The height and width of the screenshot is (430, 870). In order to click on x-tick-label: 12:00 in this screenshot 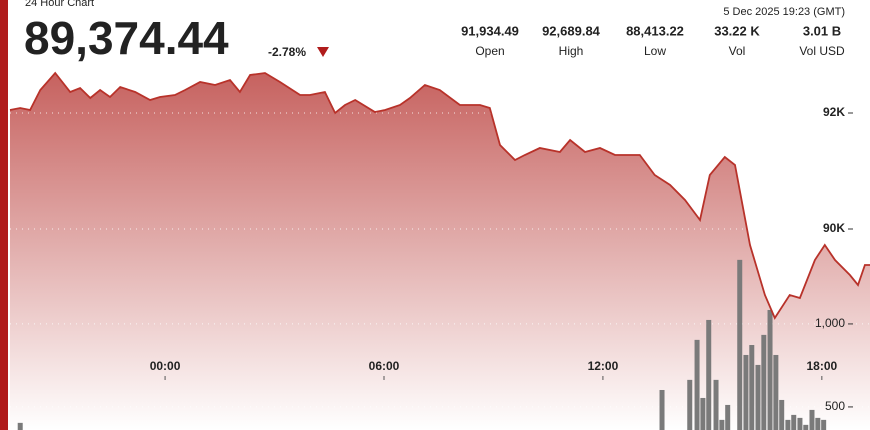, I will do `click(603, 366)`.